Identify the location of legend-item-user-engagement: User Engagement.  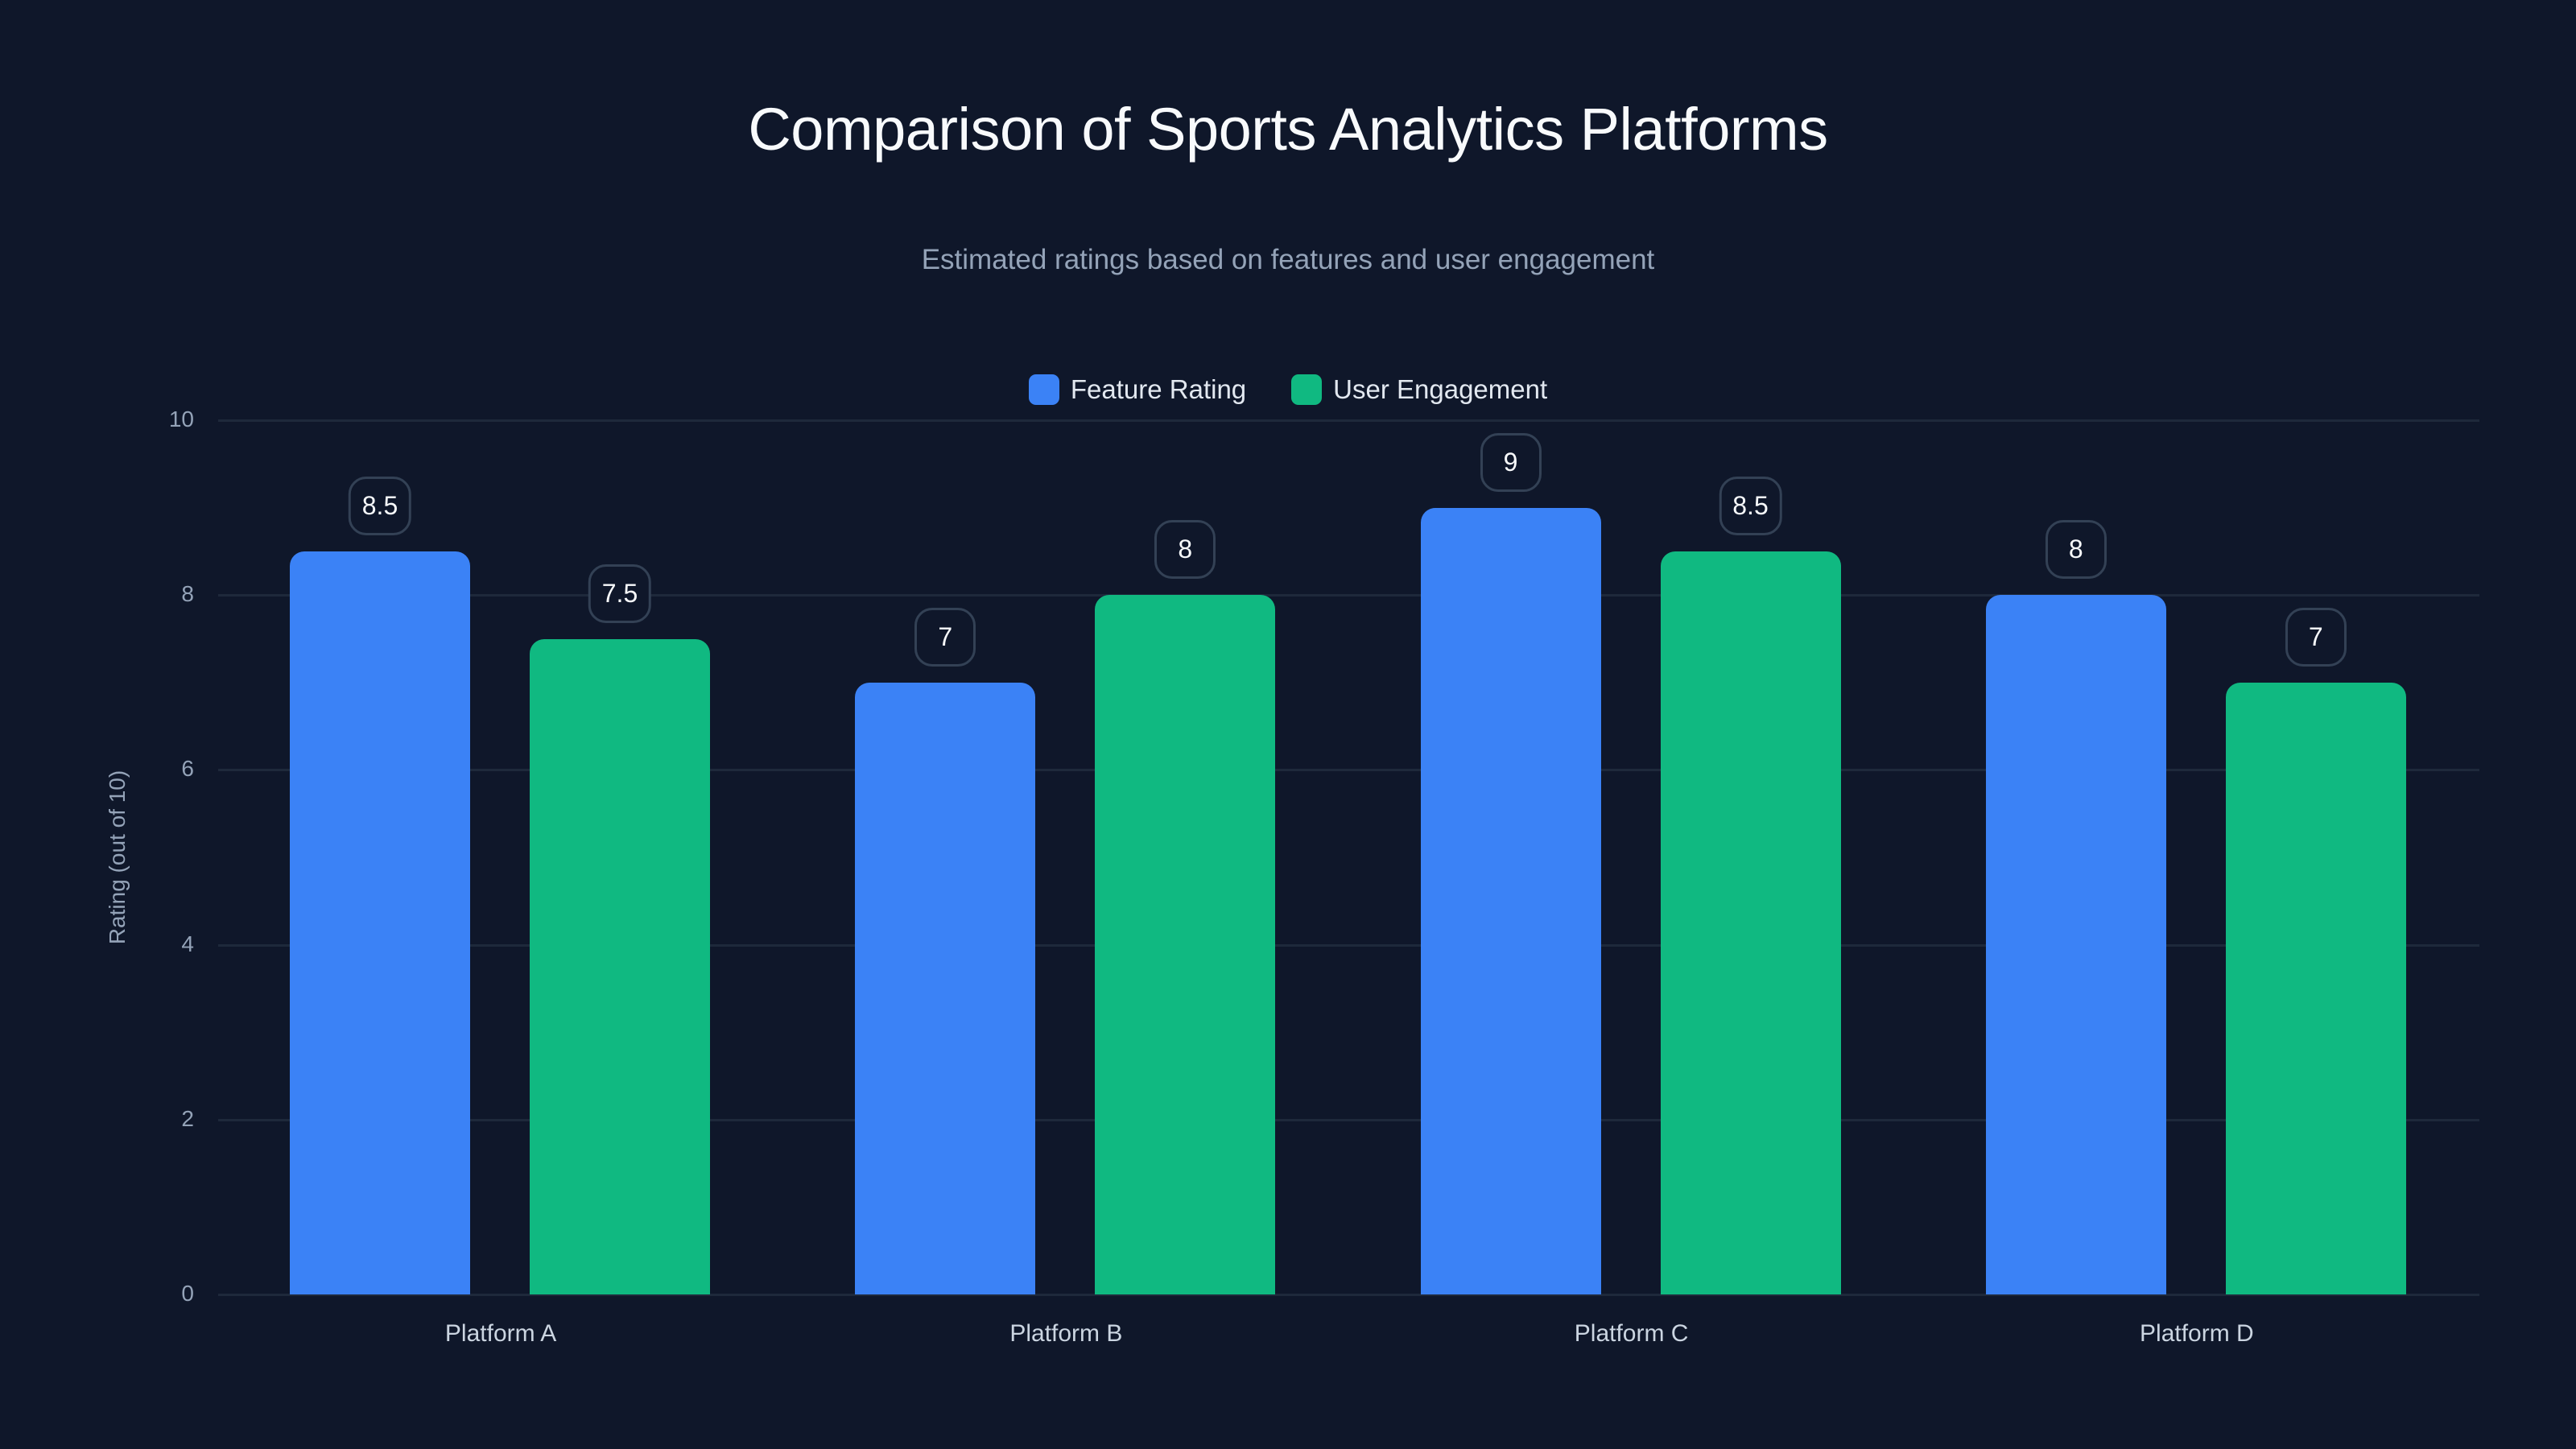
(1419, 389).